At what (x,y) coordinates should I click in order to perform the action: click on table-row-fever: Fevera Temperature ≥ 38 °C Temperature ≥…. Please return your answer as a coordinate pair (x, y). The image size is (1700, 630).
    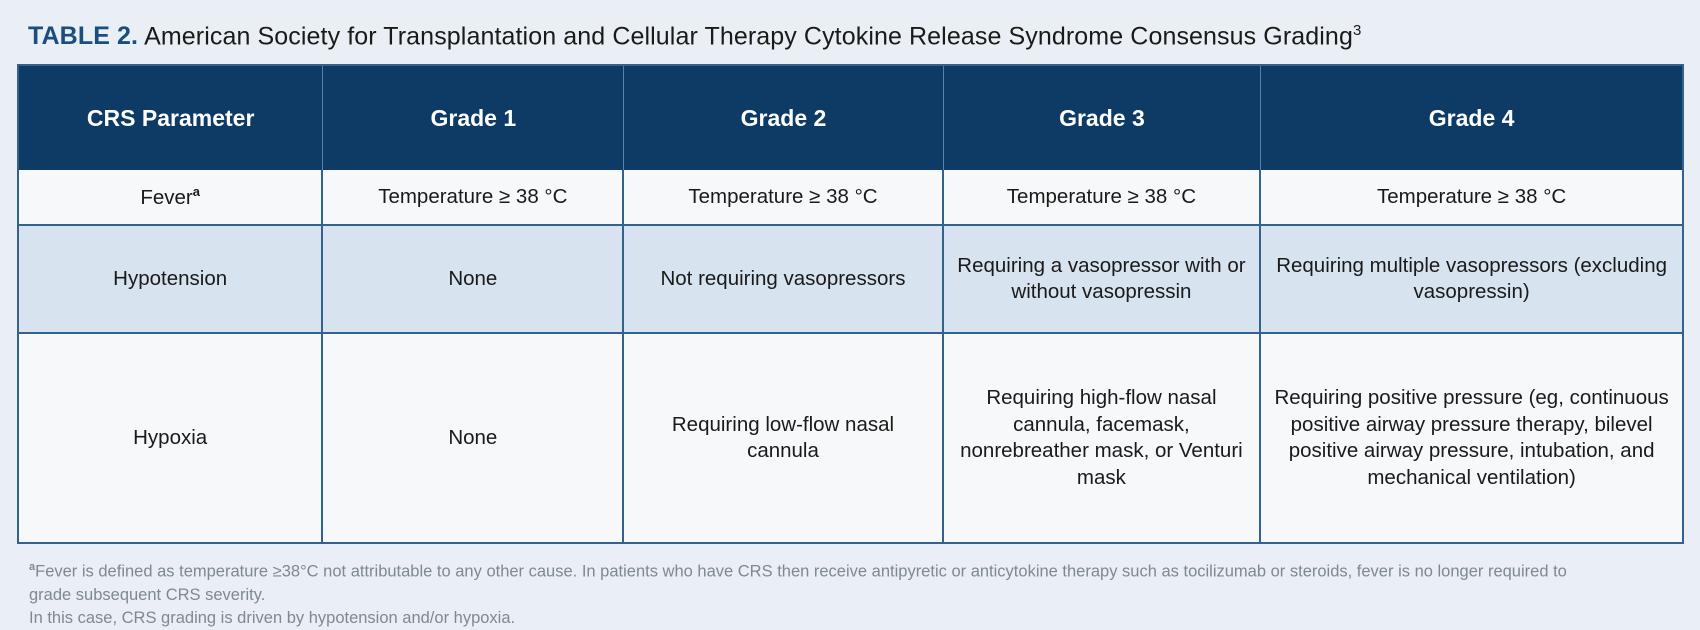
    Looking at the image, I should click on (850, 197).